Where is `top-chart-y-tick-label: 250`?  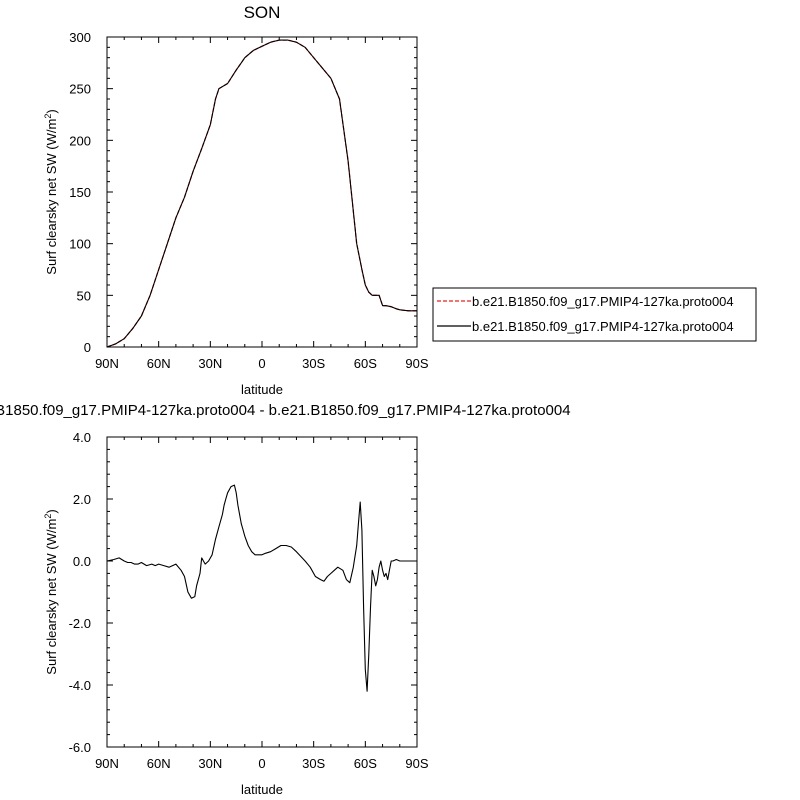 top-chart-y-tick-label: 250 is located at coordinates (80, 89).